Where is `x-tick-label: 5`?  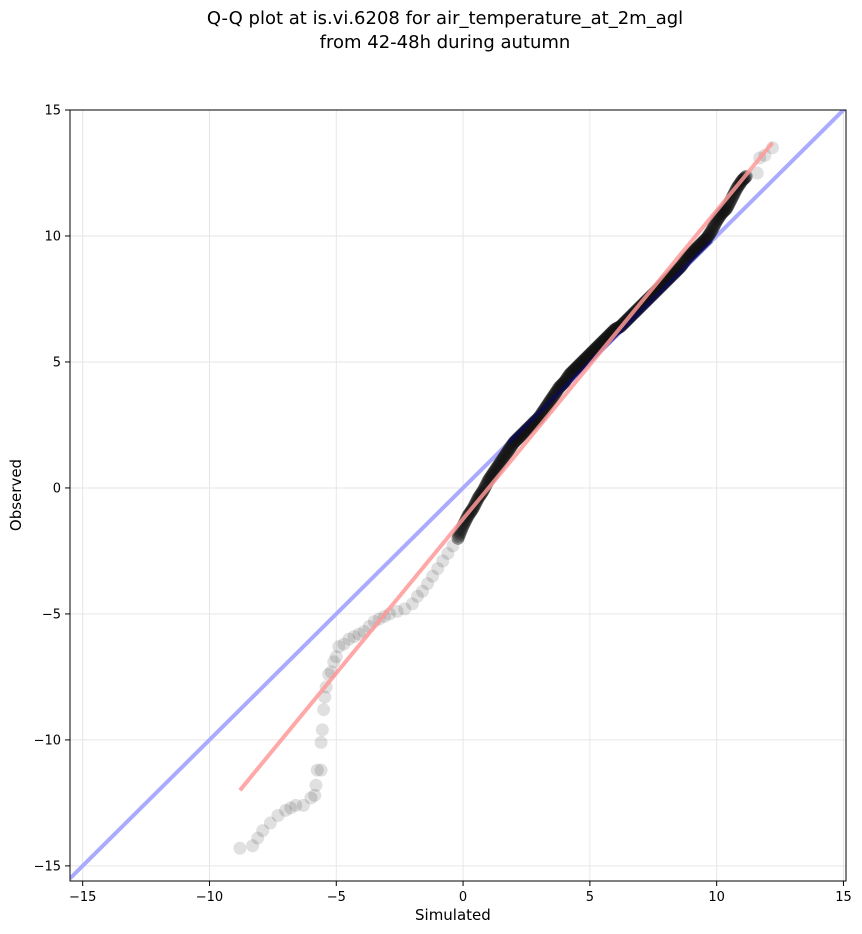
x-tick-label: 5 is located at coordinates (590, 897).